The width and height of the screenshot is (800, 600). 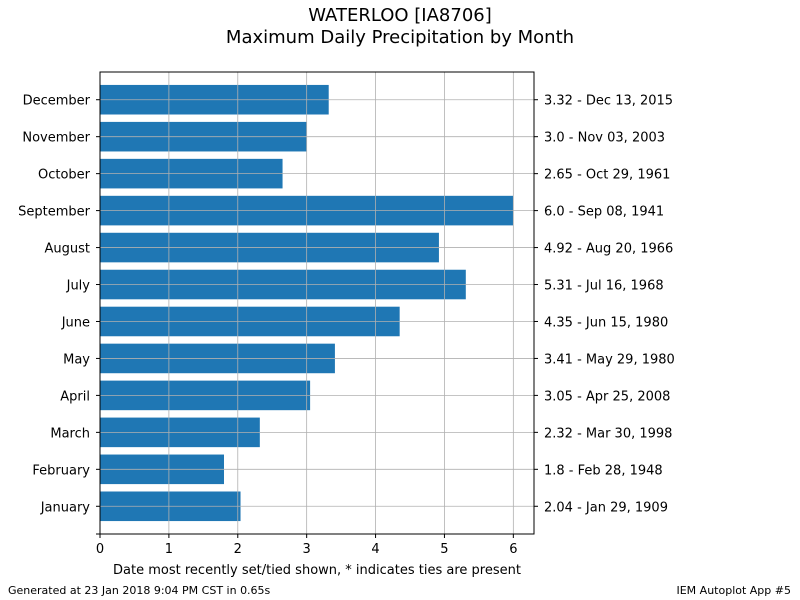 I want to click on y-tick-label: December, so click(x=57, y=101).